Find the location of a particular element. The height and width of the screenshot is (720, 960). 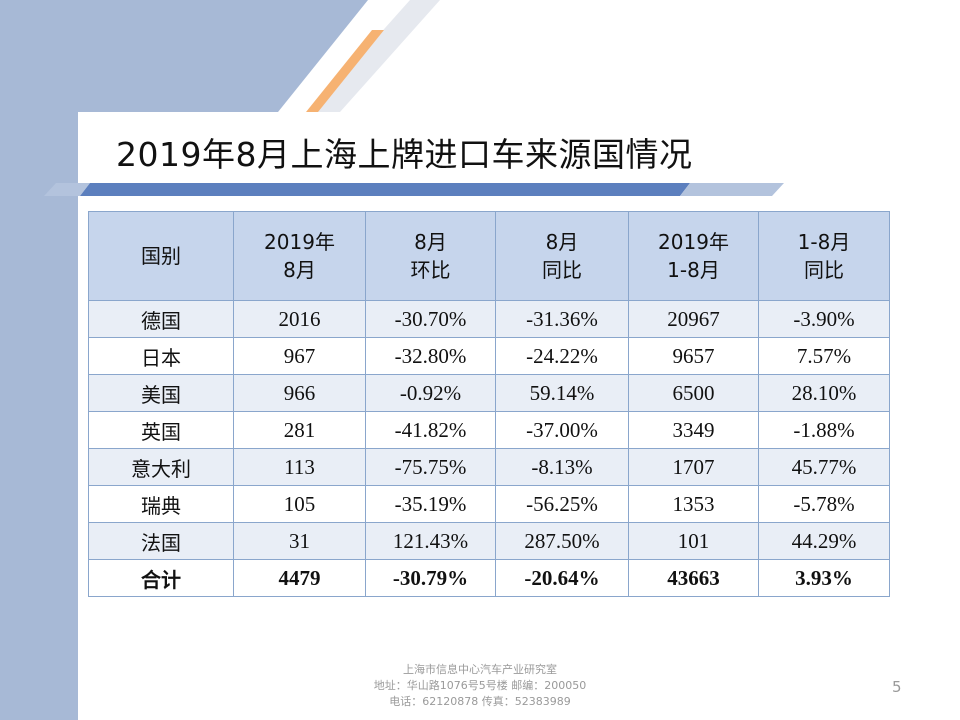

country-cell: 美国 is located at coordinates (161, 393).